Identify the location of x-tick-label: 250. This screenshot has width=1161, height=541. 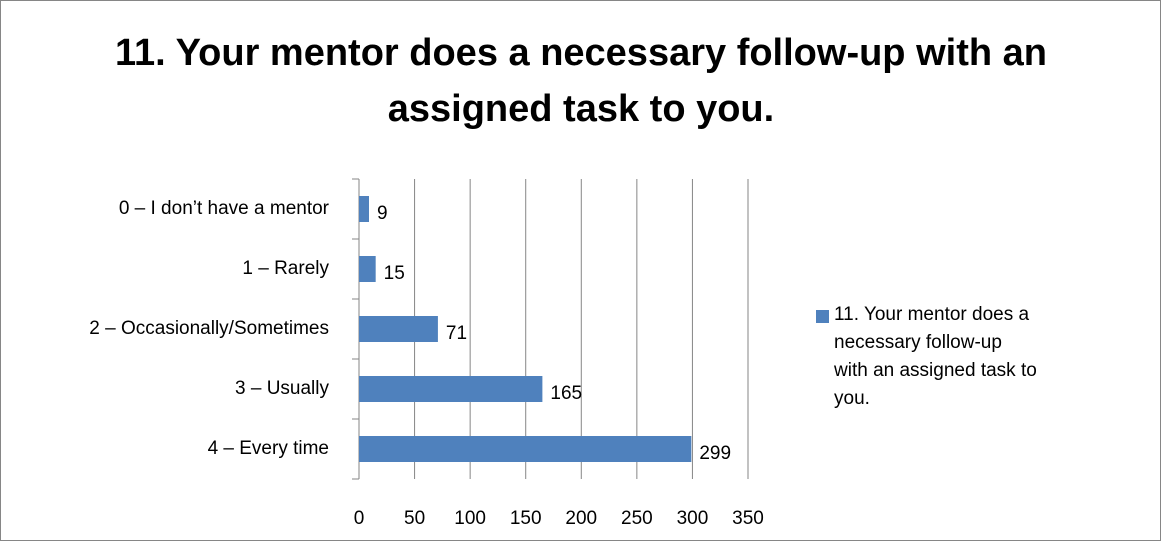
(637, 518).